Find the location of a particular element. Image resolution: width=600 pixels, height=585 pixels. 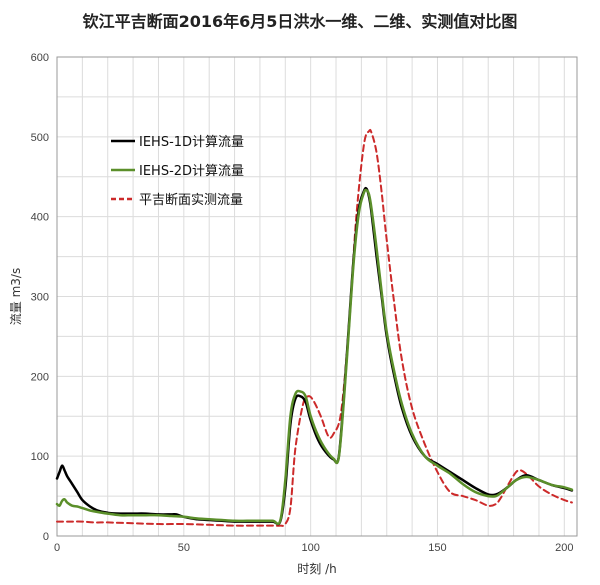

y-tick-label: 200 is located at coordinates (40, 377).